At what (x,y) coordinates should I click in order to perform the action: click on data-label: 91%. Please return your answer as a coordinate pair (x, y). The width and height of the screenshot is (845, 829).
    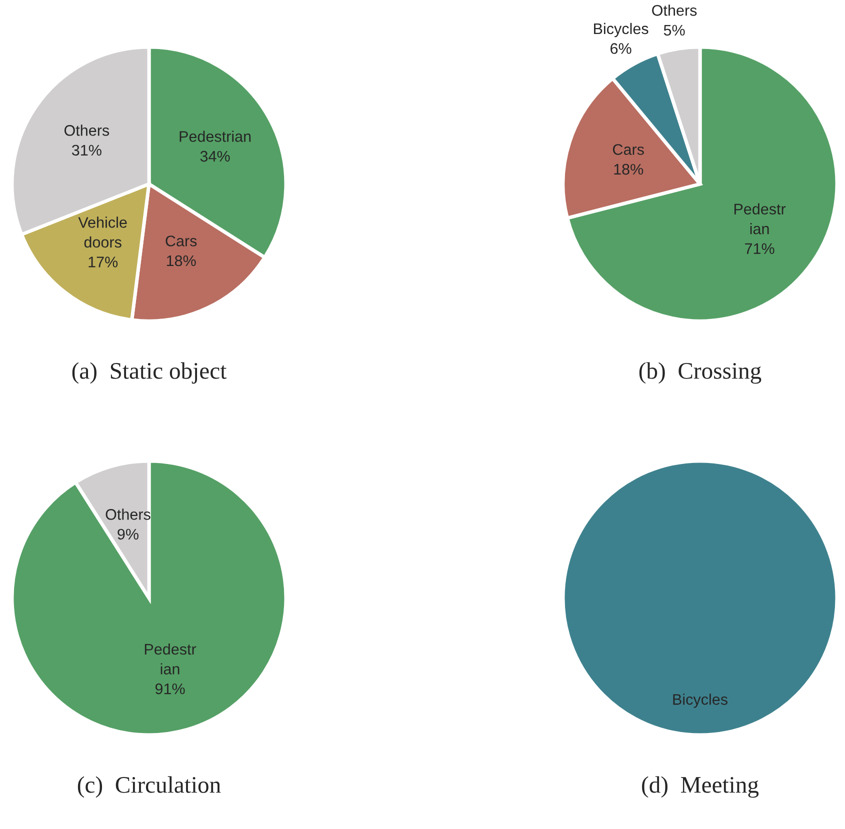
    Looking at the image, I should click on (170, 688).